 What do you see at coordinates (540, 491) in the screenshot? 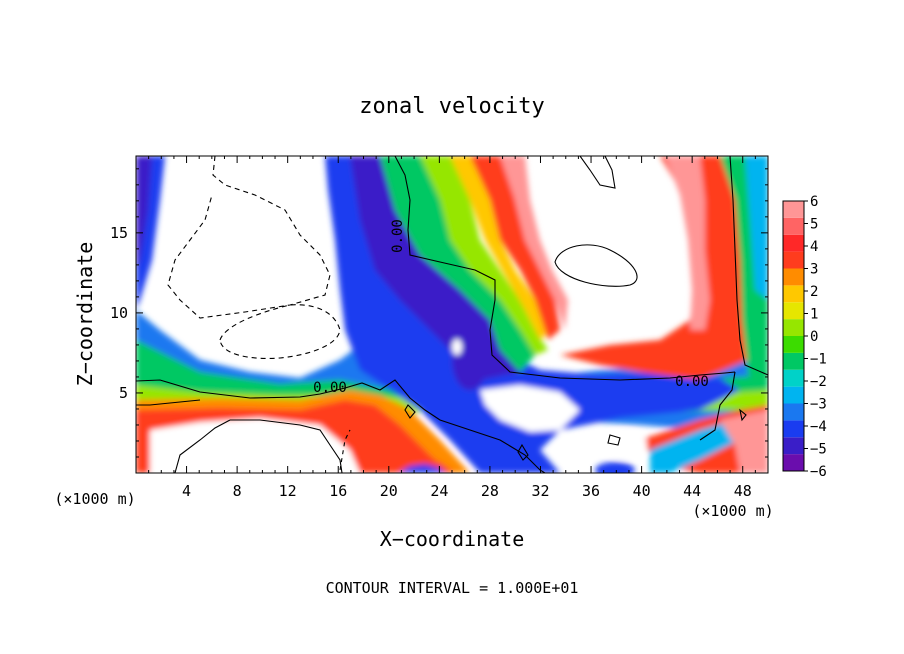
I see `x-tick-label: 32` at bounding box center [540, 491].